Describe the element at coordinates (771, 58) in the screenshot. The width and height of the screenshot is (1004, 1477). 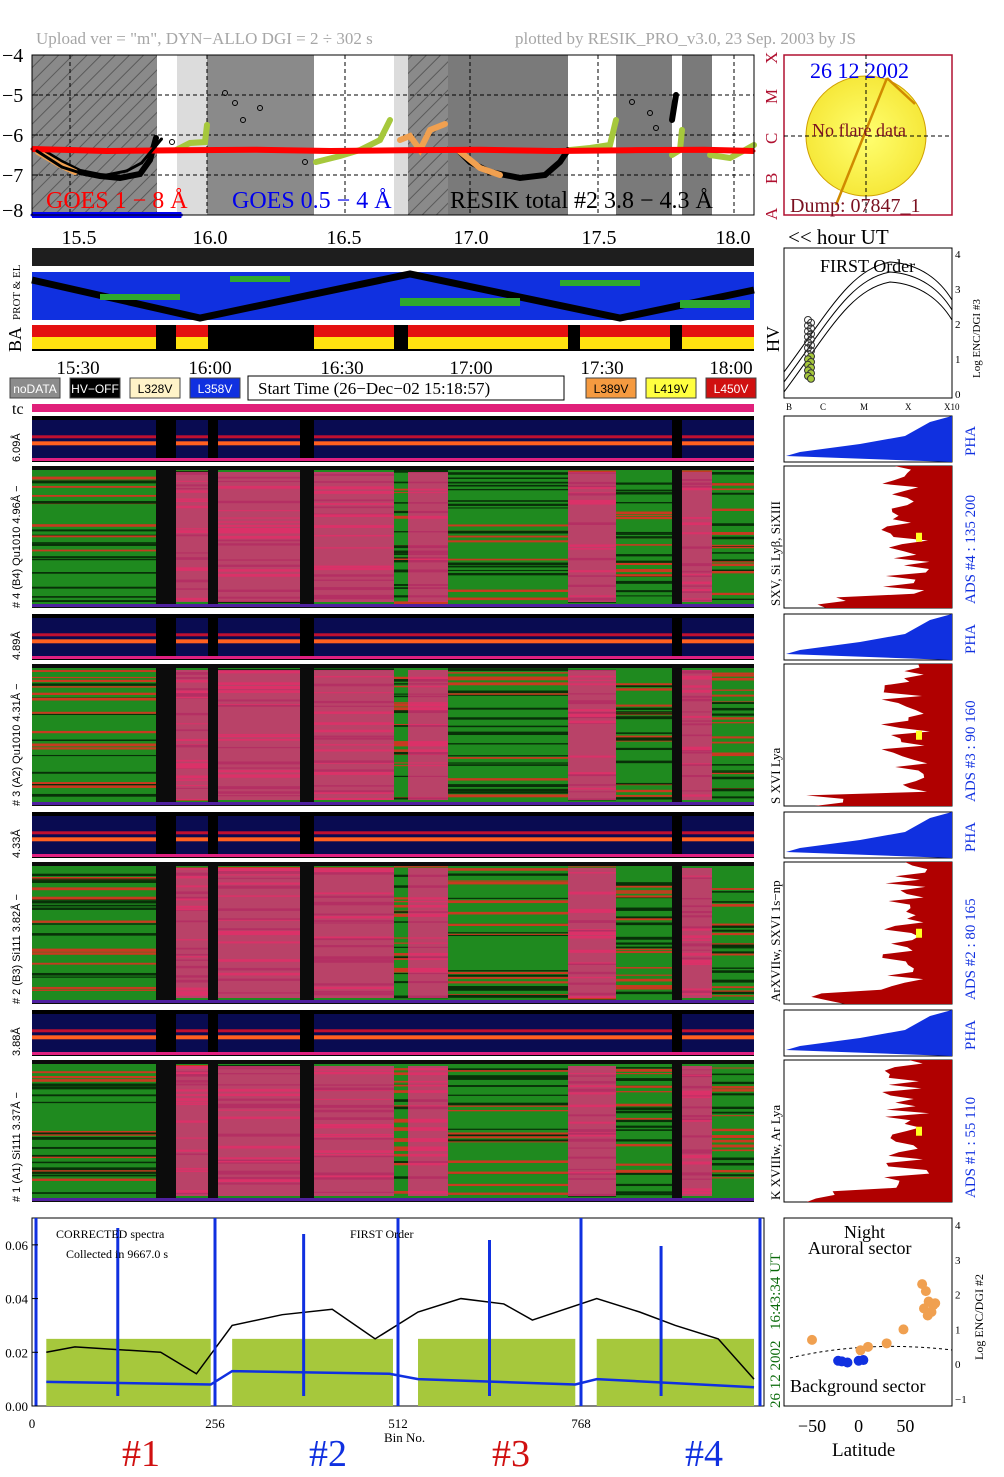
I see `goes-class-label: X` at that location.